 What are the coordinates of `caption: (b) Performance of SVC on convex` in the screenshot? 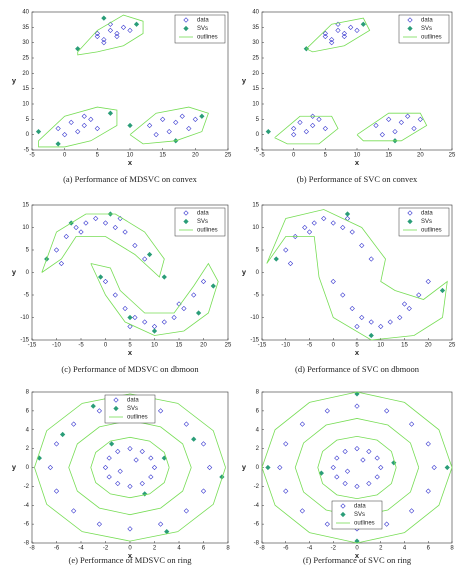 It's located at (357, 179).